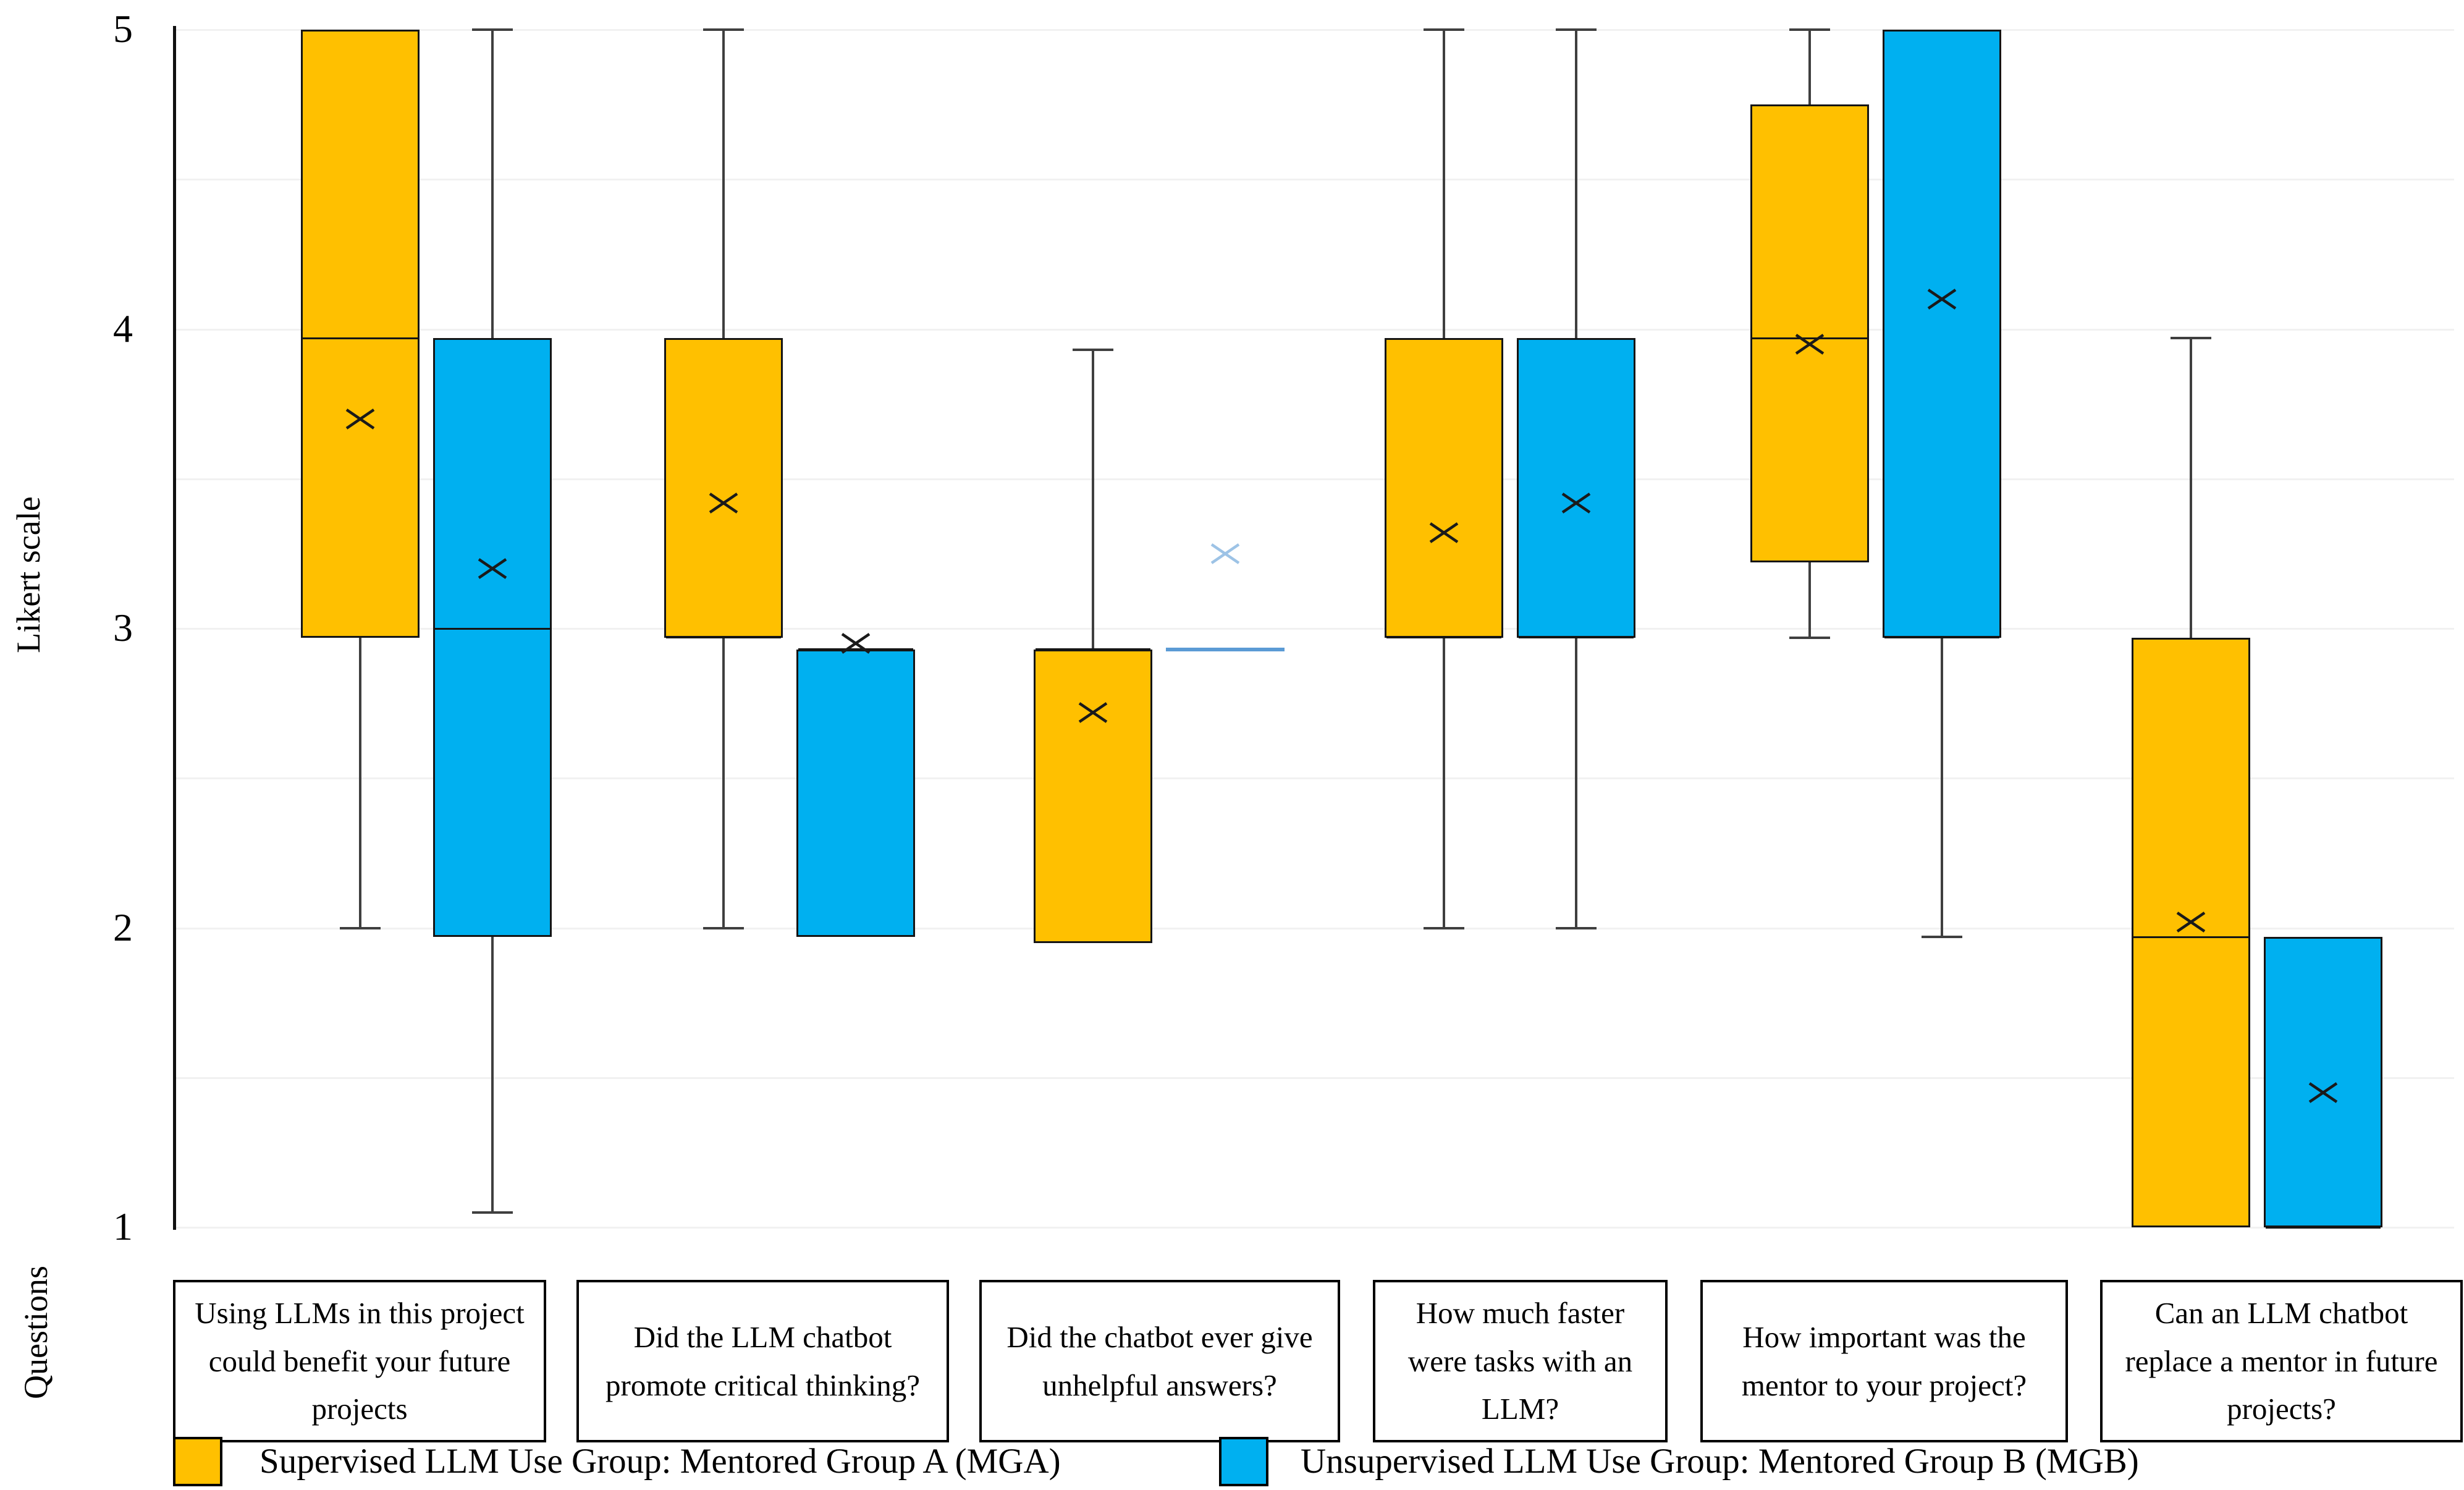 The width and height of the screenshot is (2464, 1490). What do you see at coordinates (123, 628) in the screenshot?
I see `y-tick-label: 3` at bounding box center [123, 628].